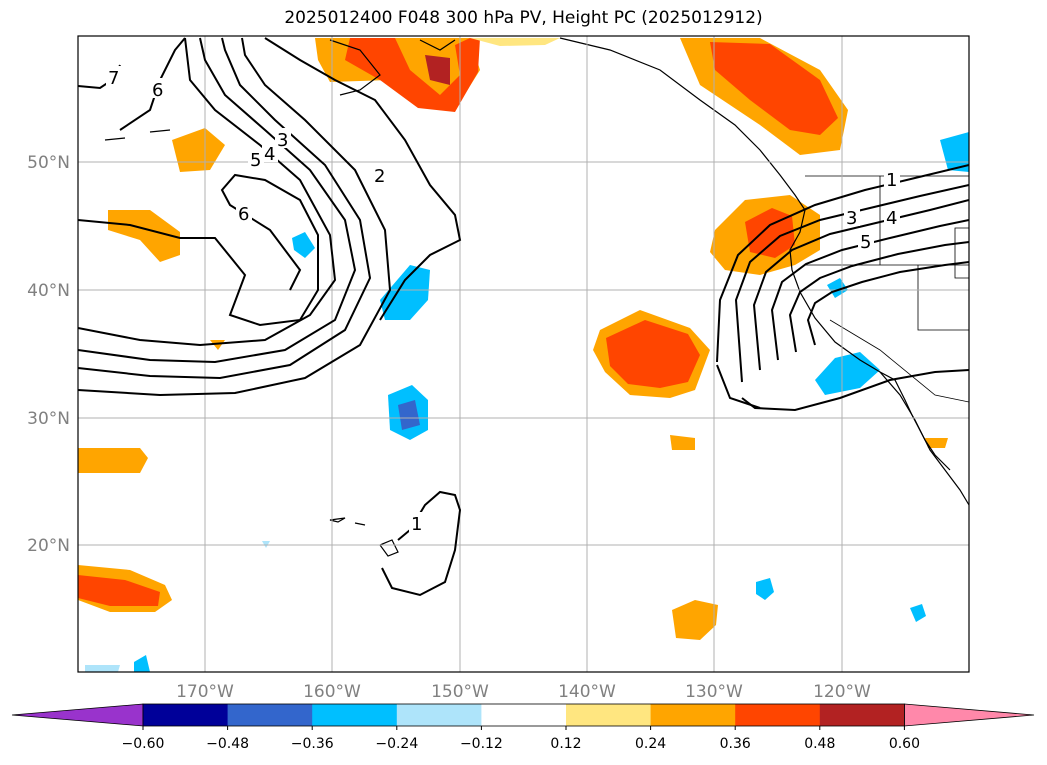  What do you see at coordinates (714, 692) in the screenshot?
I see `lon-label: 130°W` at bounding box center [714, 692].